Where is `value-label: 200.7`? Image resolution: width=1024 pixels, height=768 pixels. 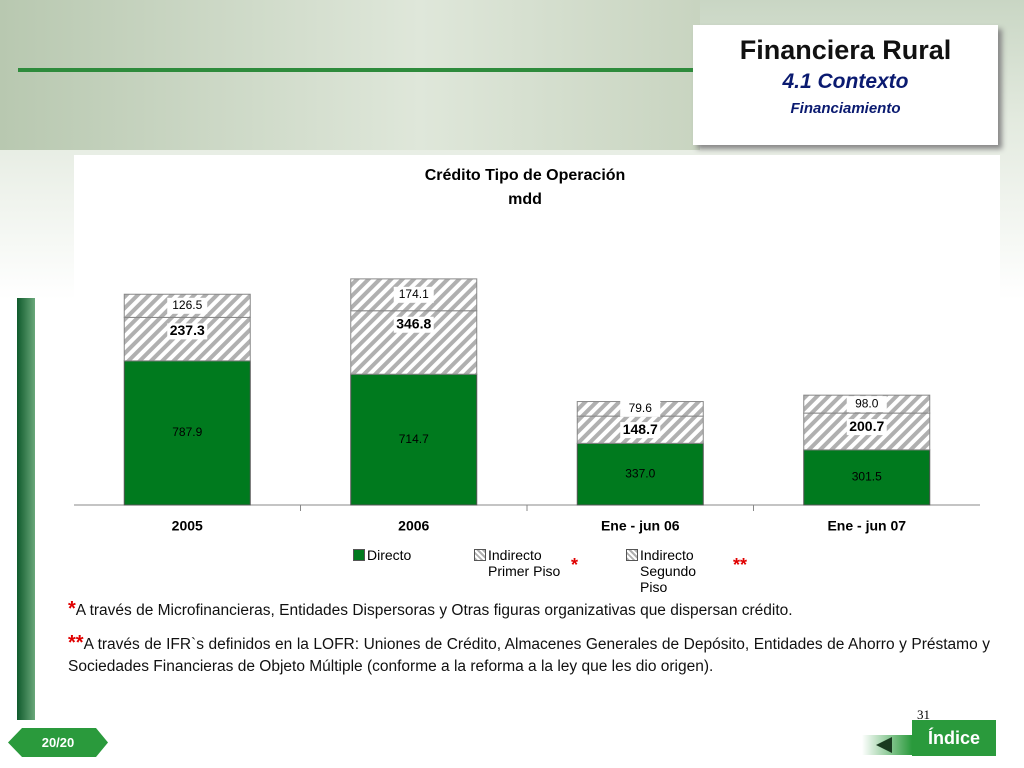 value-label: 200.7 is located at coordinates (866, 426).